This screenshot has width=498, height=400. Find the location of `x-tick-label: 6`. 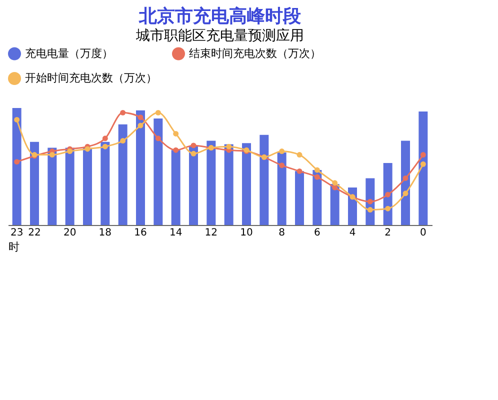

x-tick-label: 6 is located at coordinates (317, 233).